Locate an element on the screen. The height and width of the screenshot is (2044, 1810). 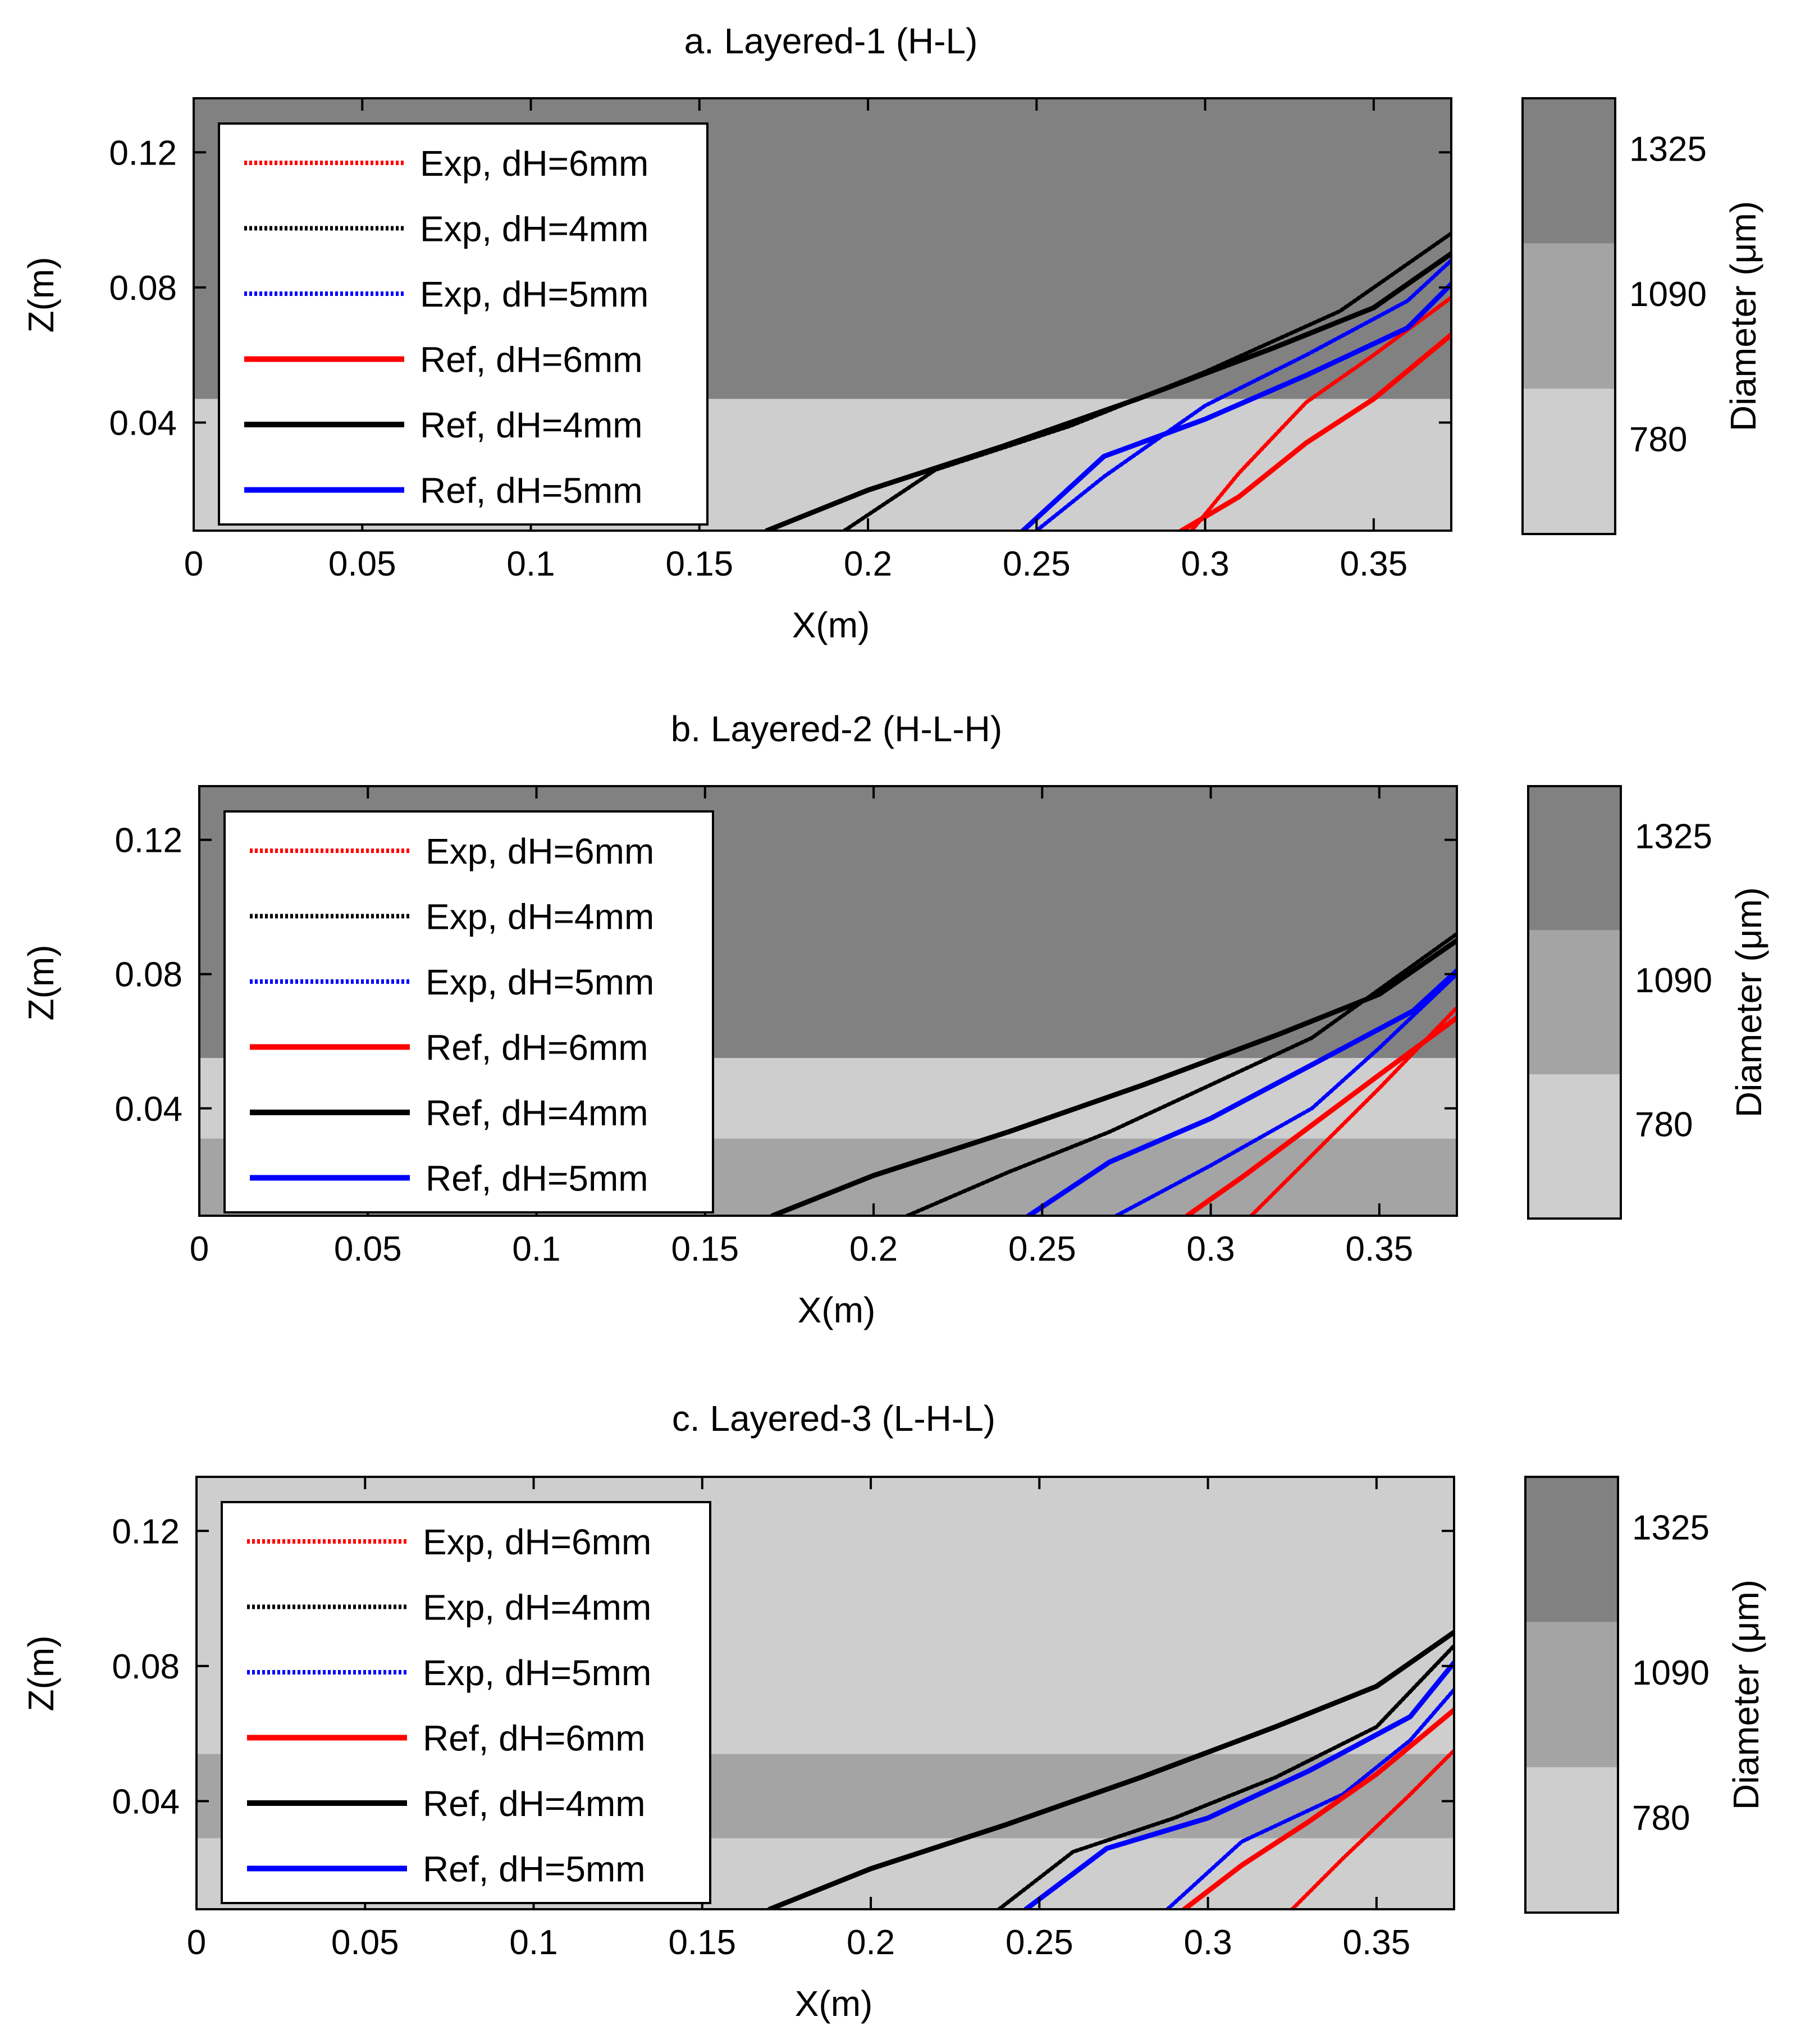
chart-title: a. Layered-1 (H-L) is located at coordinates (831, 41).